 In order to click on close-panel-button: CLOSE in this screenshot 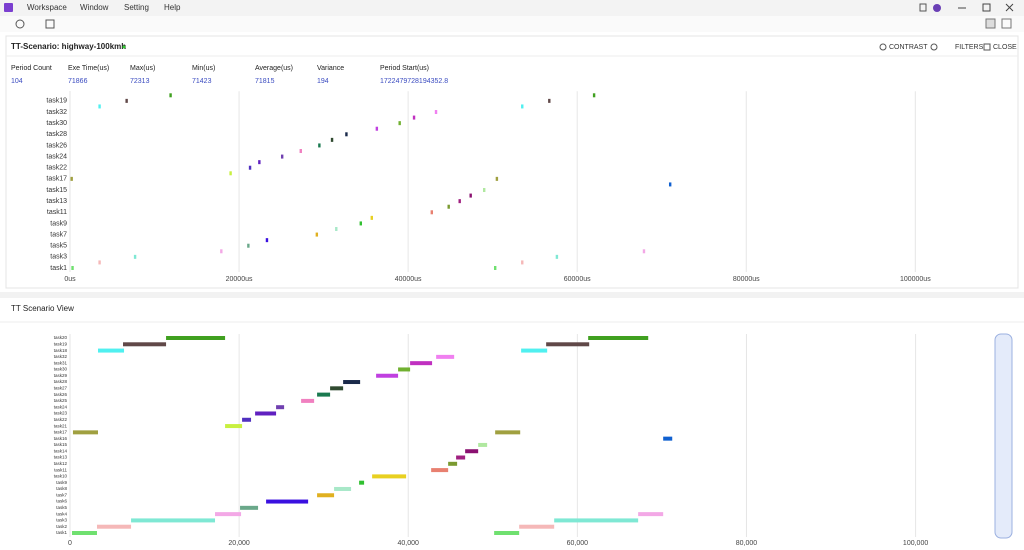, I will do `click(1005, 47)`.